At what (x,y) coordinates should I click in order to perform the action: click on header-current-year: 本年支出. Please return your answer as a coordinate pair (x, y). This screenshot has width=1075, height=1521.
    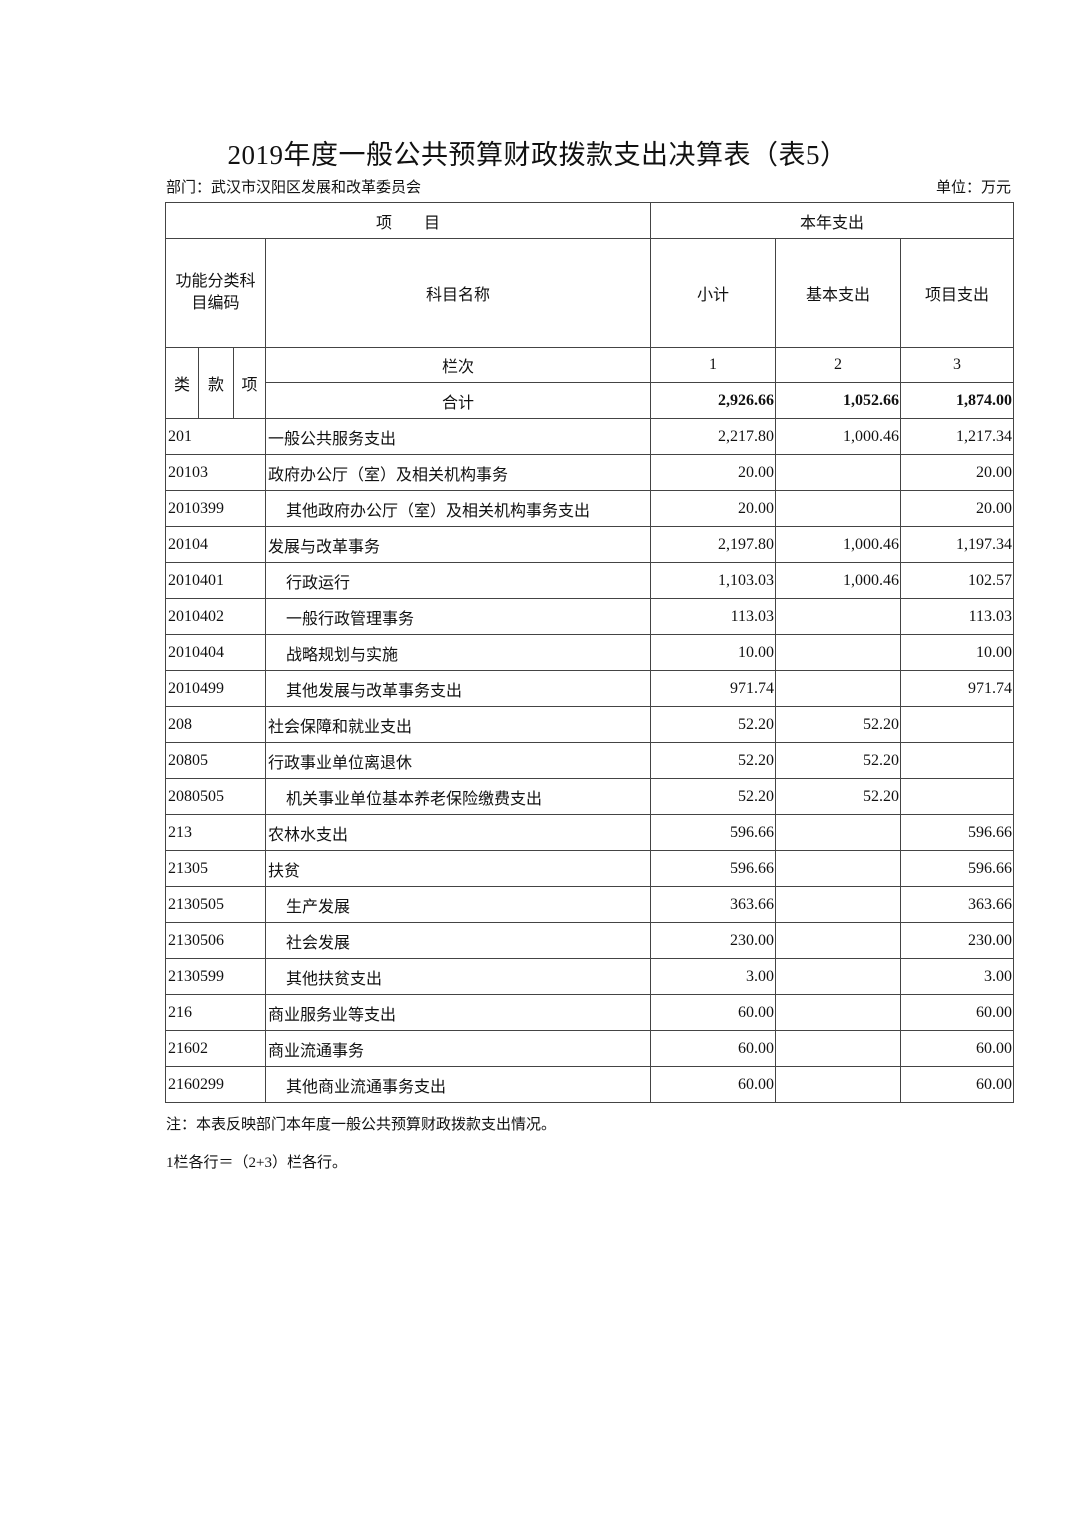
    Looking at the image, I should click on (832, 220).